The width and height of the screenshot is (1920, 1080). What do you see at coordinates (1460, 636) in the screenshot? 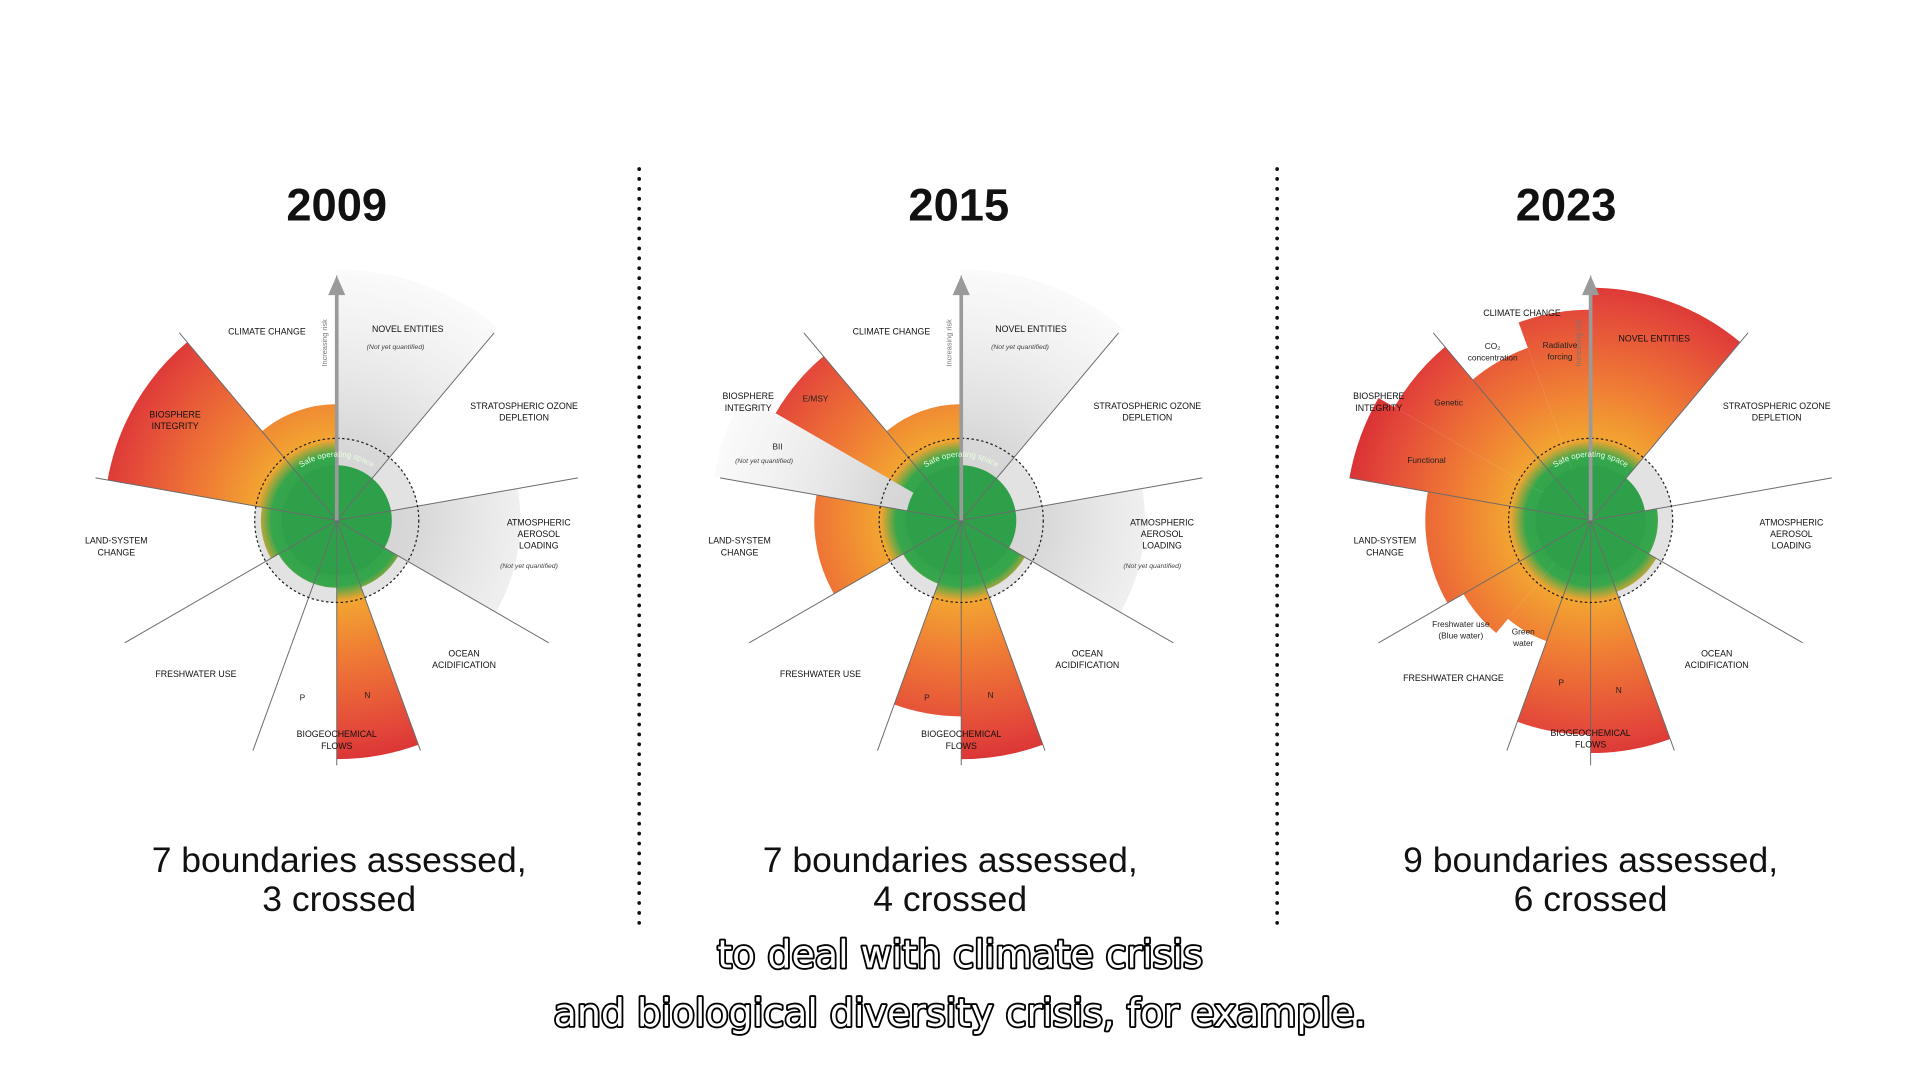
I see `component-label: (Blue water)` at bounding box center [1460, 636].